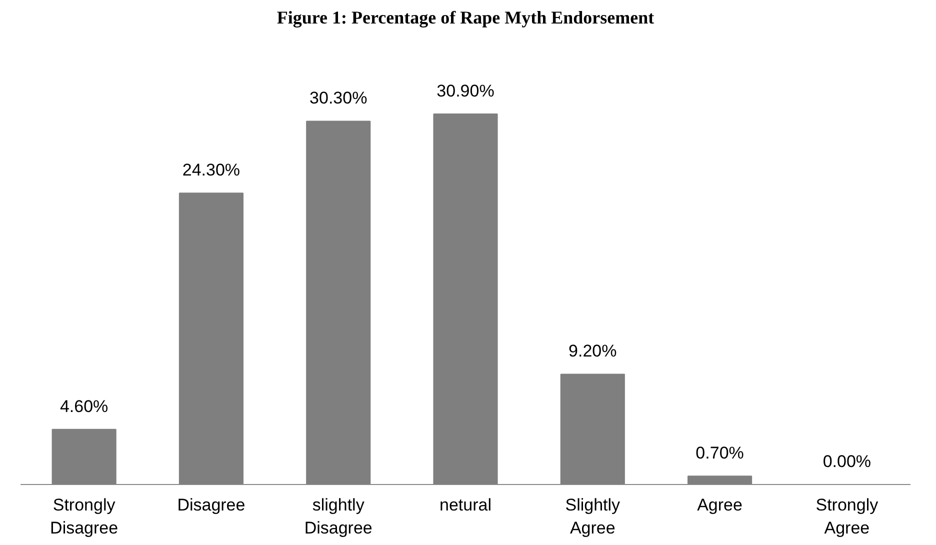  What do you see at coordinates (339, 98) in the screenshot?
I see `data-label: 30.30%` at bounding box center [339, 98].